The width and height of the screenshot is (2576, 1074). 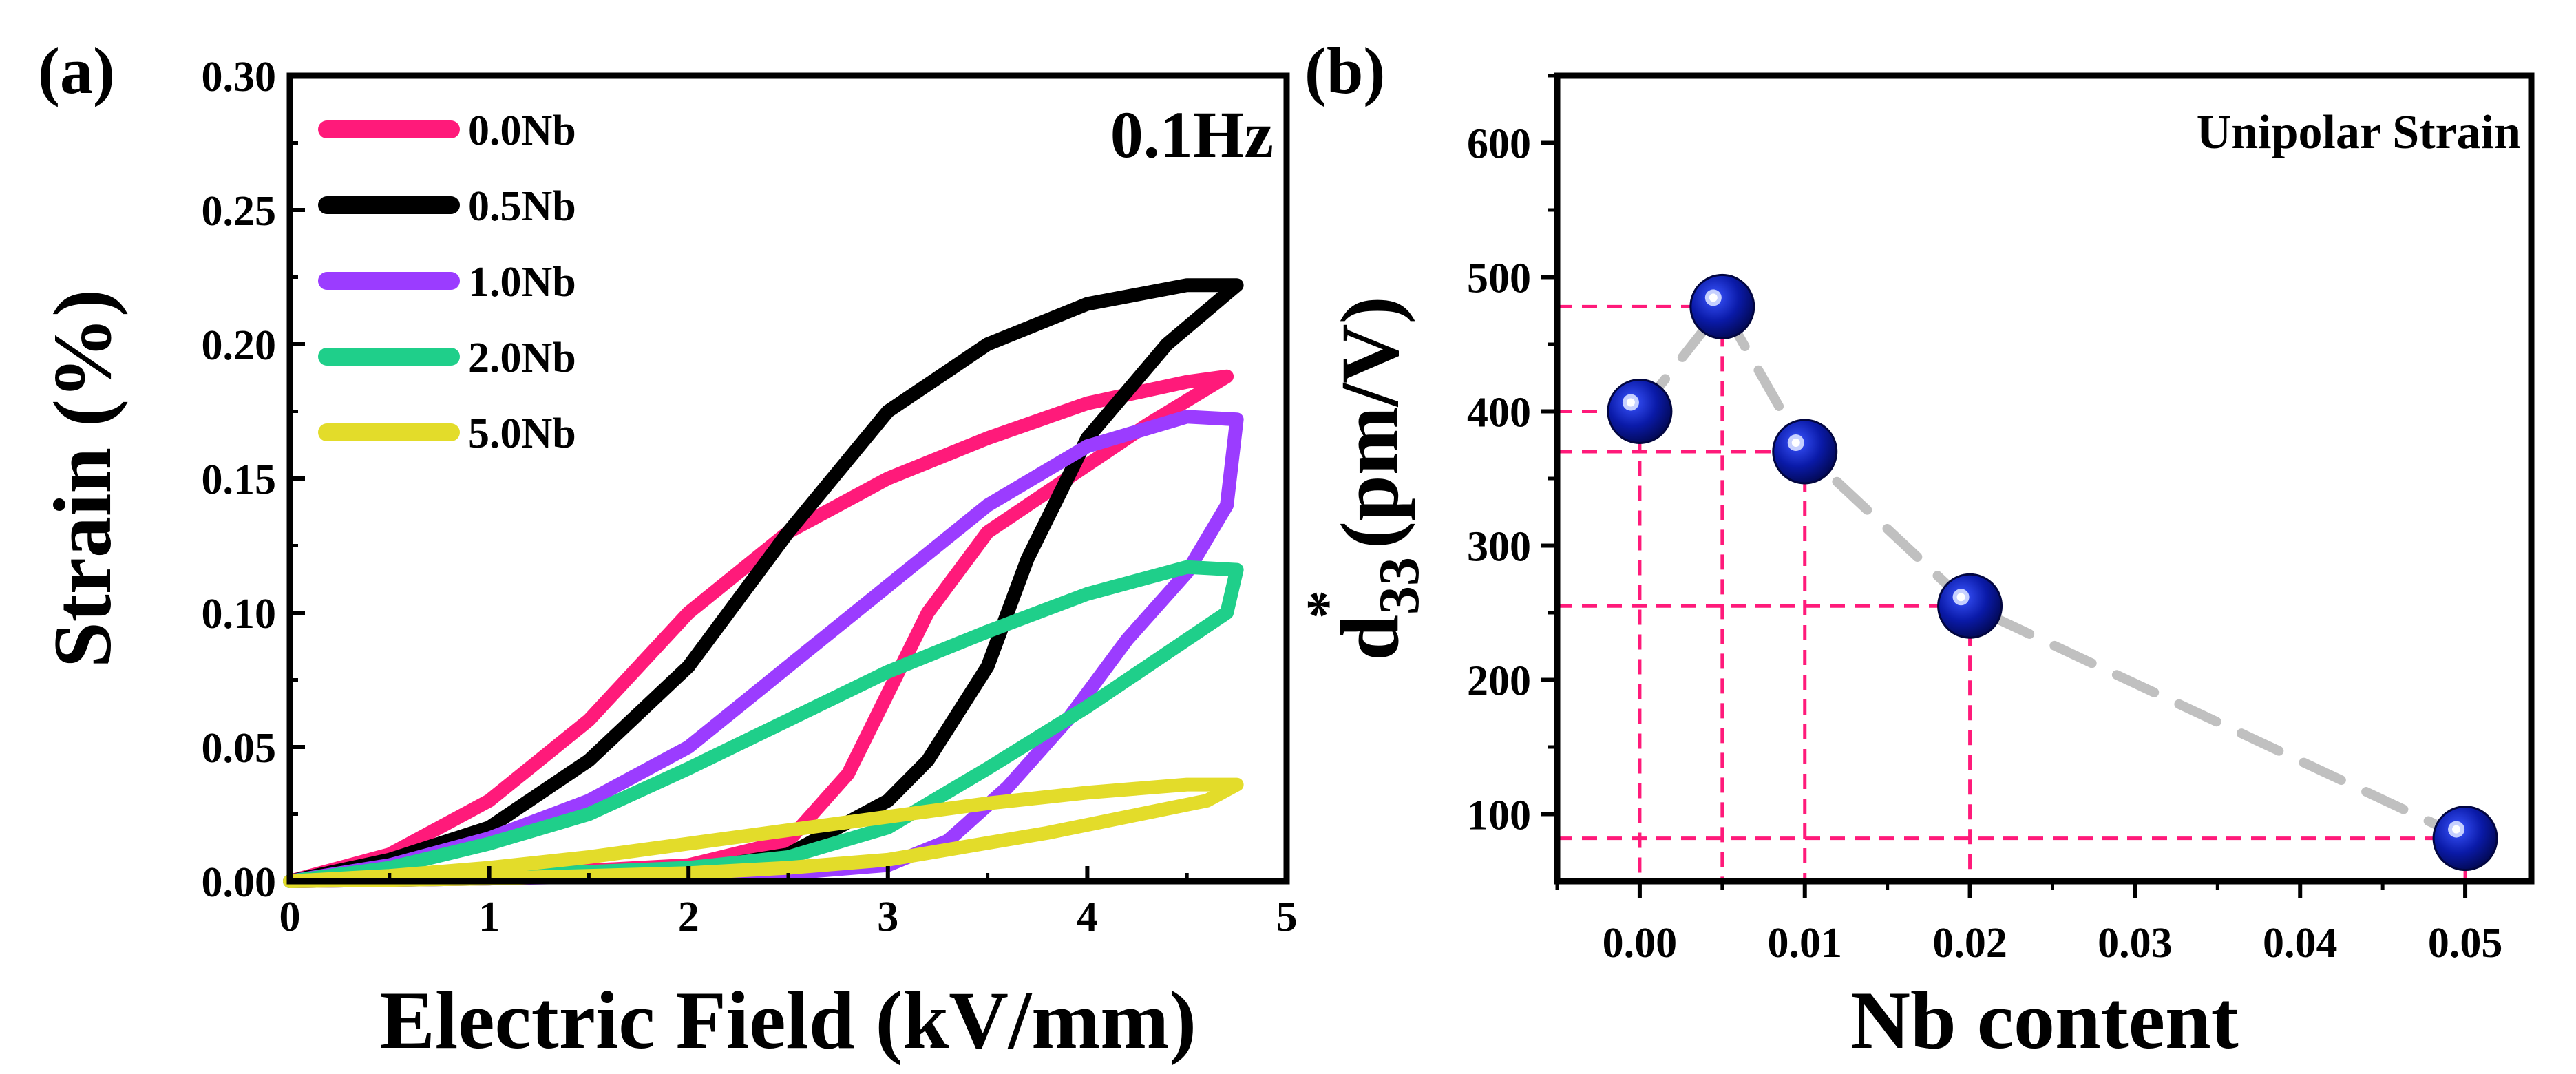 I want to click on x-tick-label: 3, so click(x=888, y=917).